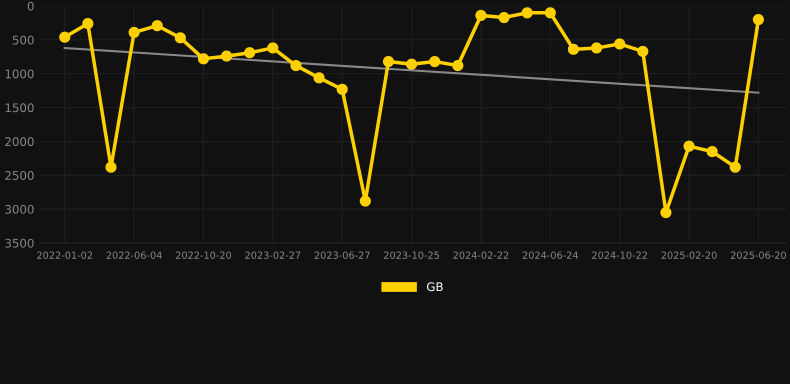 This screenshot has width=790, height=384. What do you see at coordinates (19, 175) in the screenshot?
I see `y-tick-label: 2500` at bounding box center [19, 175].